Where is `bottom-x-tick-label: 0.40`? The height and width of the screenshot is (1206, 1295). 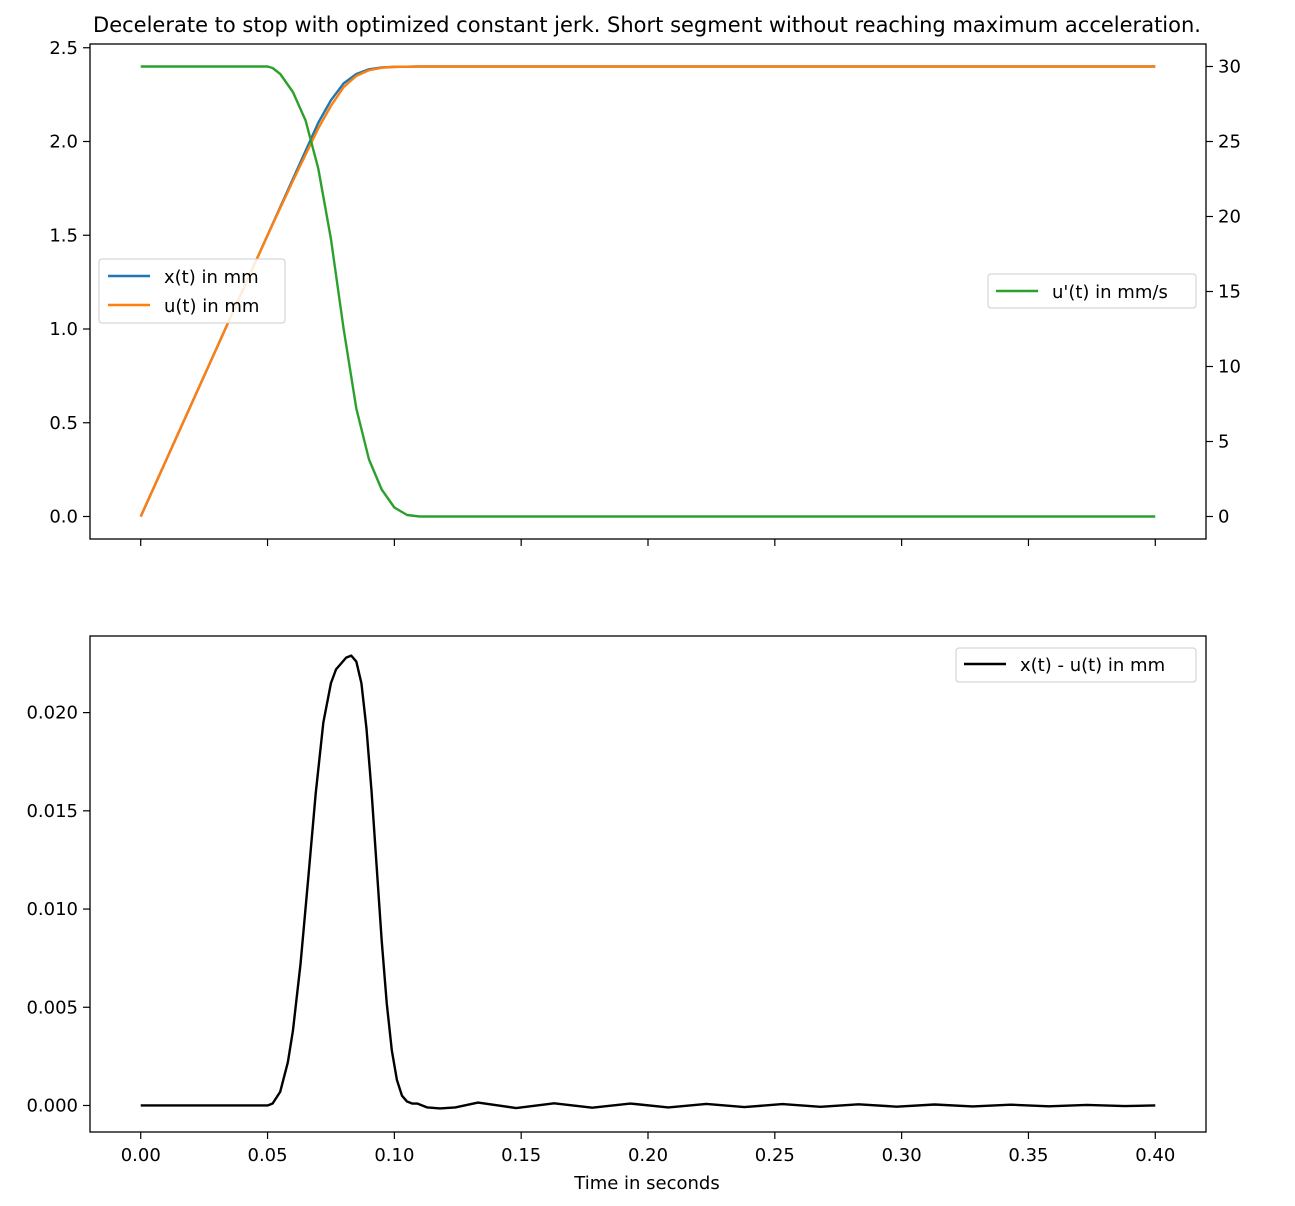
bottom-x-tick-label: 0.40 is located at coordinates (1155, 1155).